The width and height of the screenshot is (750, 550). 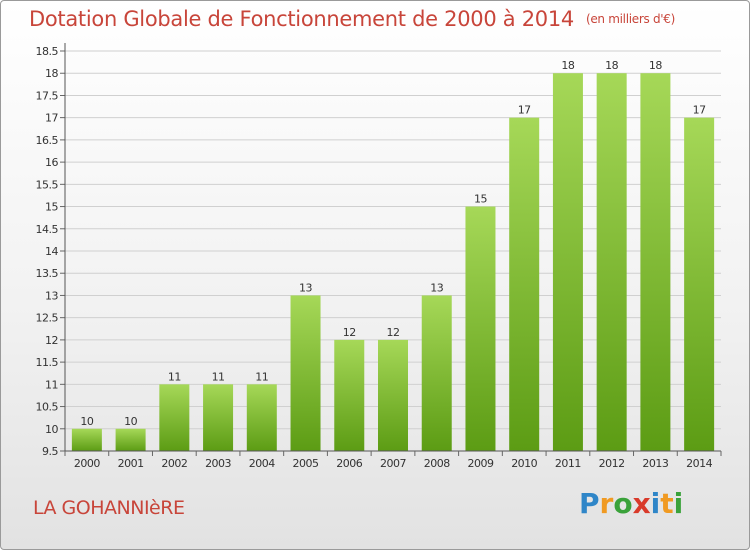 I want to click on bar-2005, so click(x=305, y=373).